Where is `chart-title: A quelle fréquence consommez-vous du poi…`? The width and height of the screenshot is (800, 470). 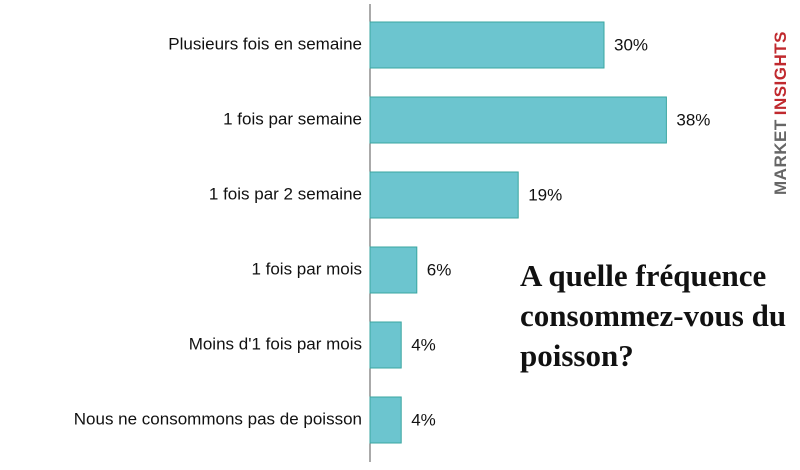 chart-title: A quelle fréquence consommez-vous du poi… is located at coordinates (653, 315).